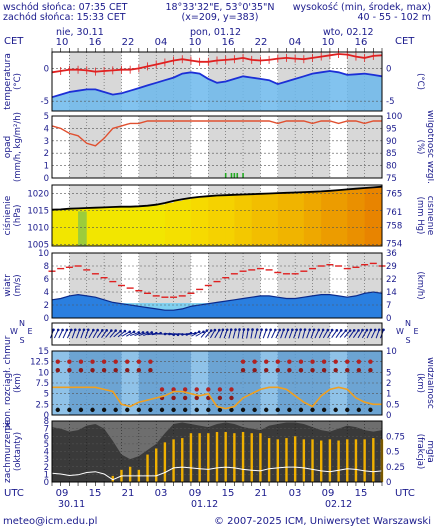 The width and height of the screenshot is (434, 530). Describe the element at coordinates (46, 395) in the screenshot. I see `cloud-ytick-left: 5` at that location.